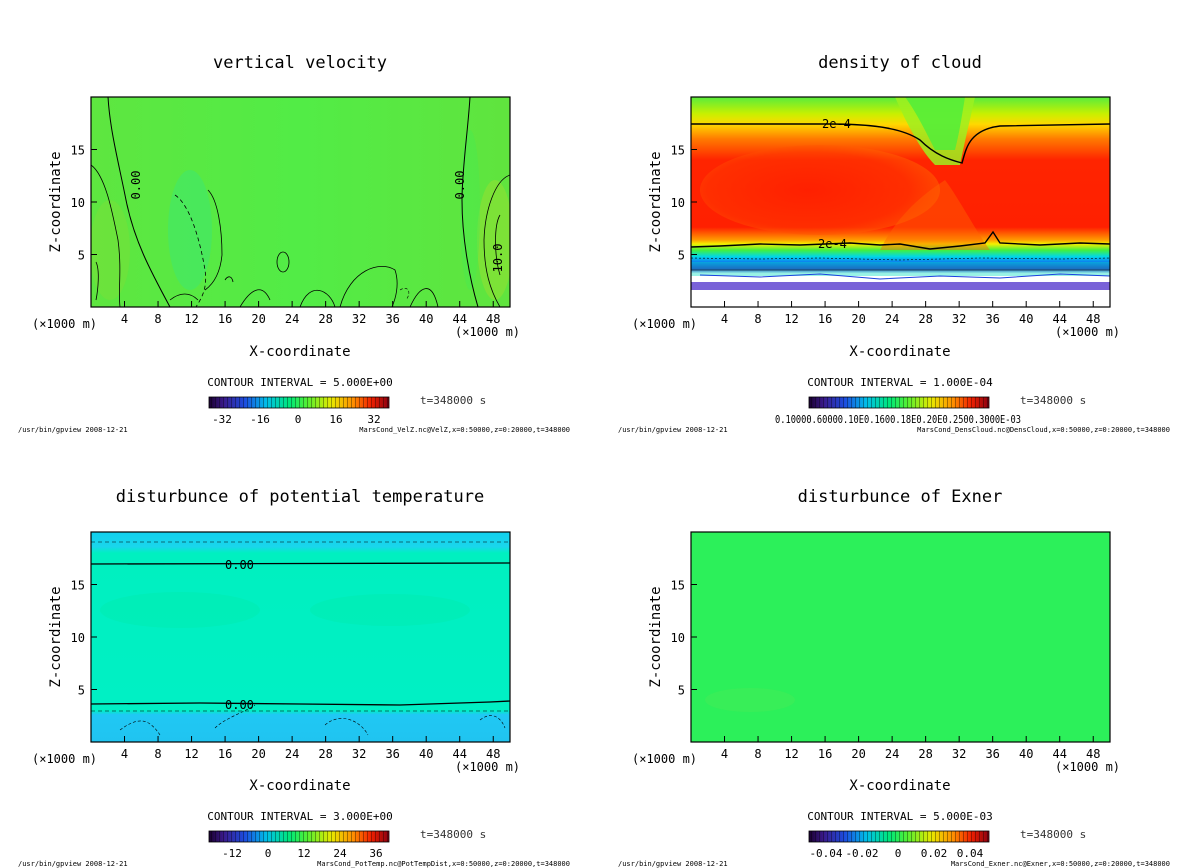 This screenshot has height=868, width=1200. I want to click on x-tick-label: 40, so click(1026, 319).